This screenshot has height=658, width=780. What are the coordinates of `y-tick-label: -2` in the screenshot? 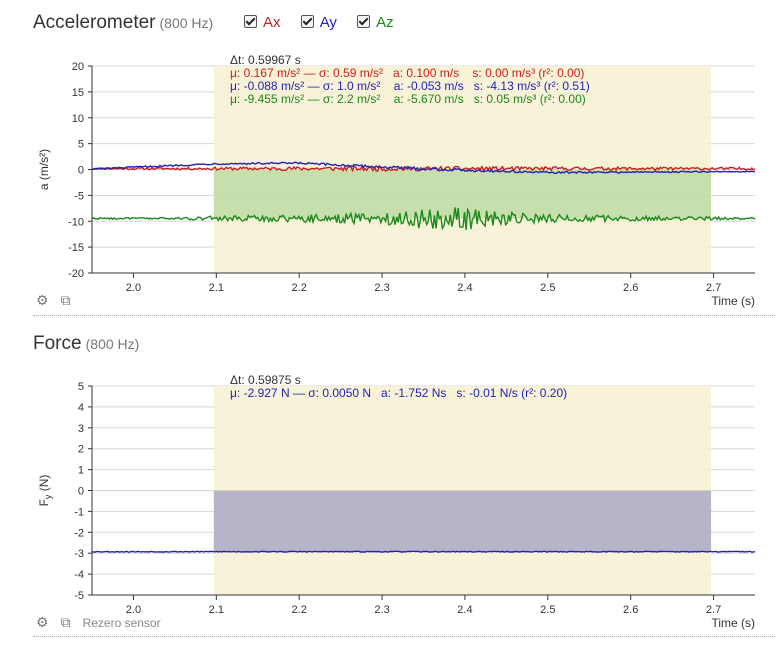 It's located at (79, 533).